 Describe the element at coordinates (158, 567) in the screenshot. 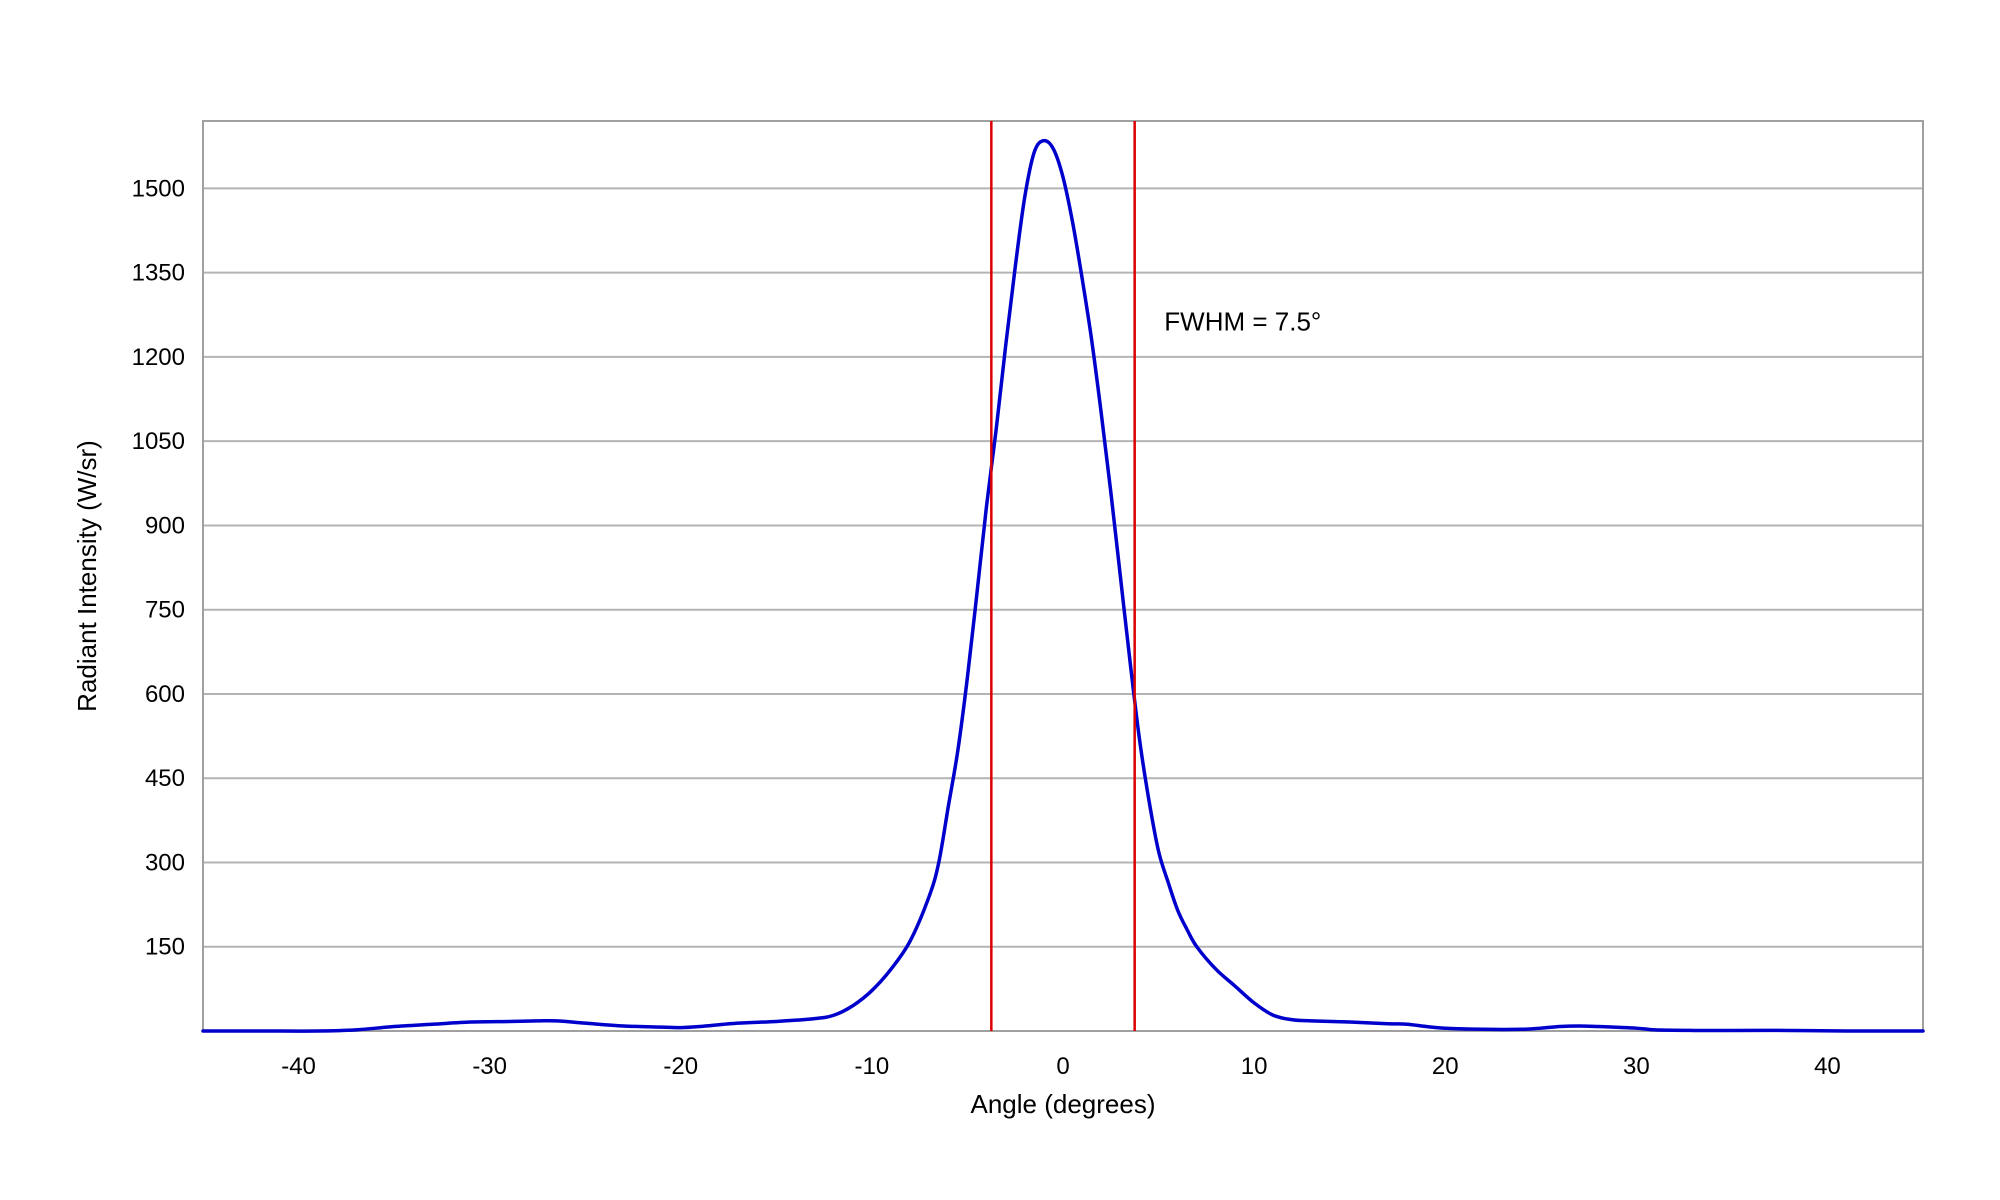

I see `y-tick-labels: 150 300 450 600 750 900 1050 1200 1350 1500` at that location.